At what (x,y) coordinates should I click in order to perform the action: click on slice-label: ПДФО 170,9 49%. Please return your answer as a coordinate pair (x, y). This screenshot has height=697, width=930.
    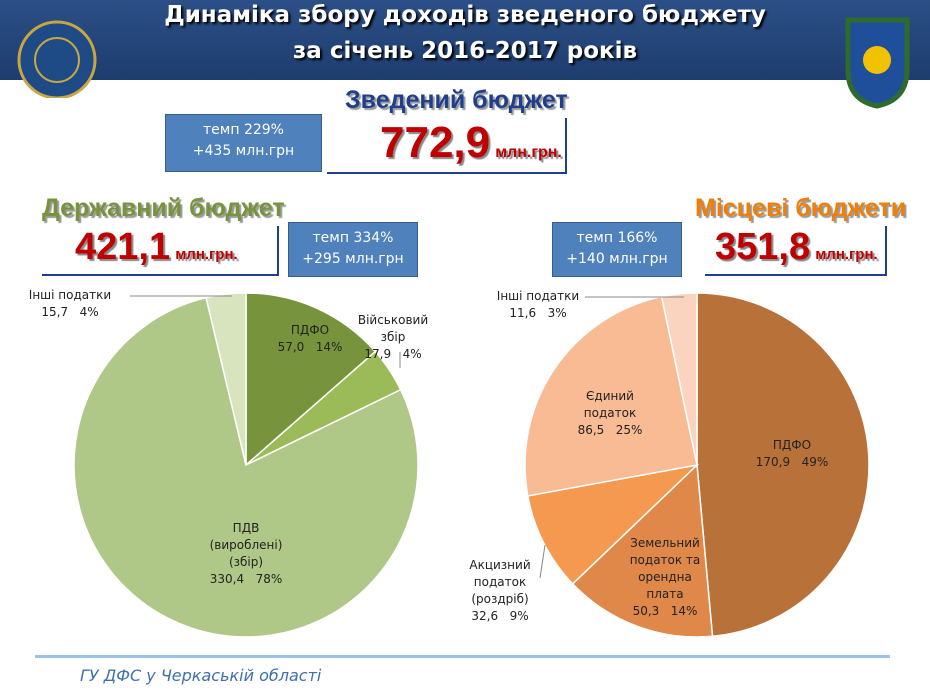
    Looking at the image, I should click on (792, 454).